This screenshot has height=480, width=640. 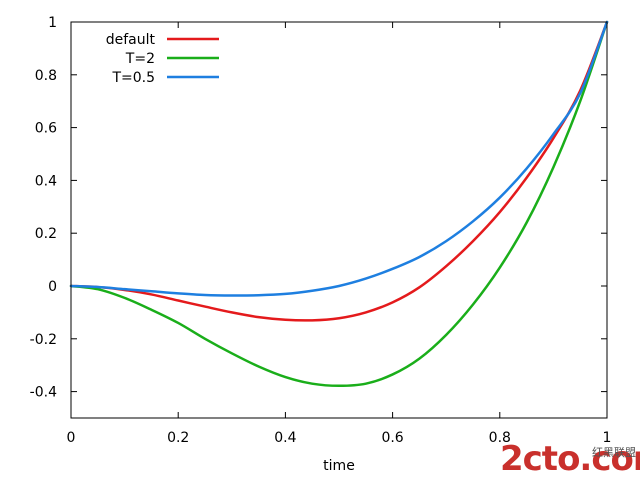 I want to click on y-tick-label-3: 0.2, so click(x=46, y=234).